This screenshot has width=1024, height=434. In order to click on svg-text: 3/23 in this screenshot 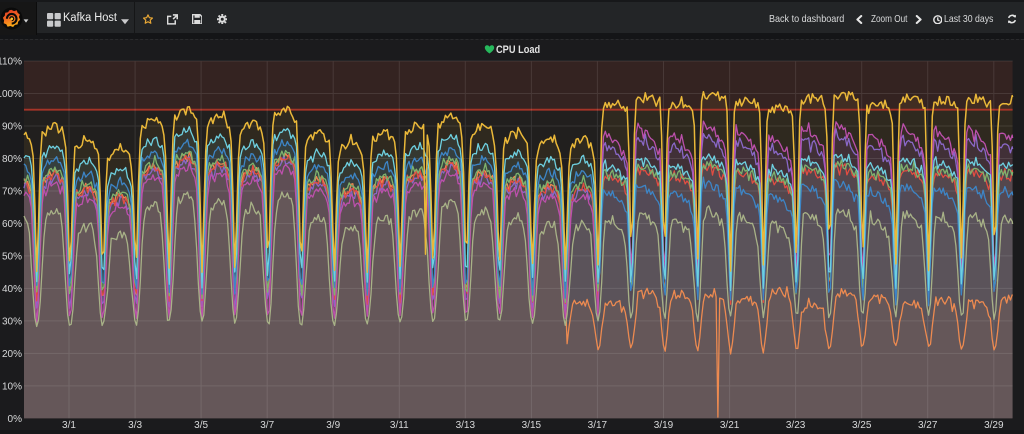, I will do `click(796, 425)`.